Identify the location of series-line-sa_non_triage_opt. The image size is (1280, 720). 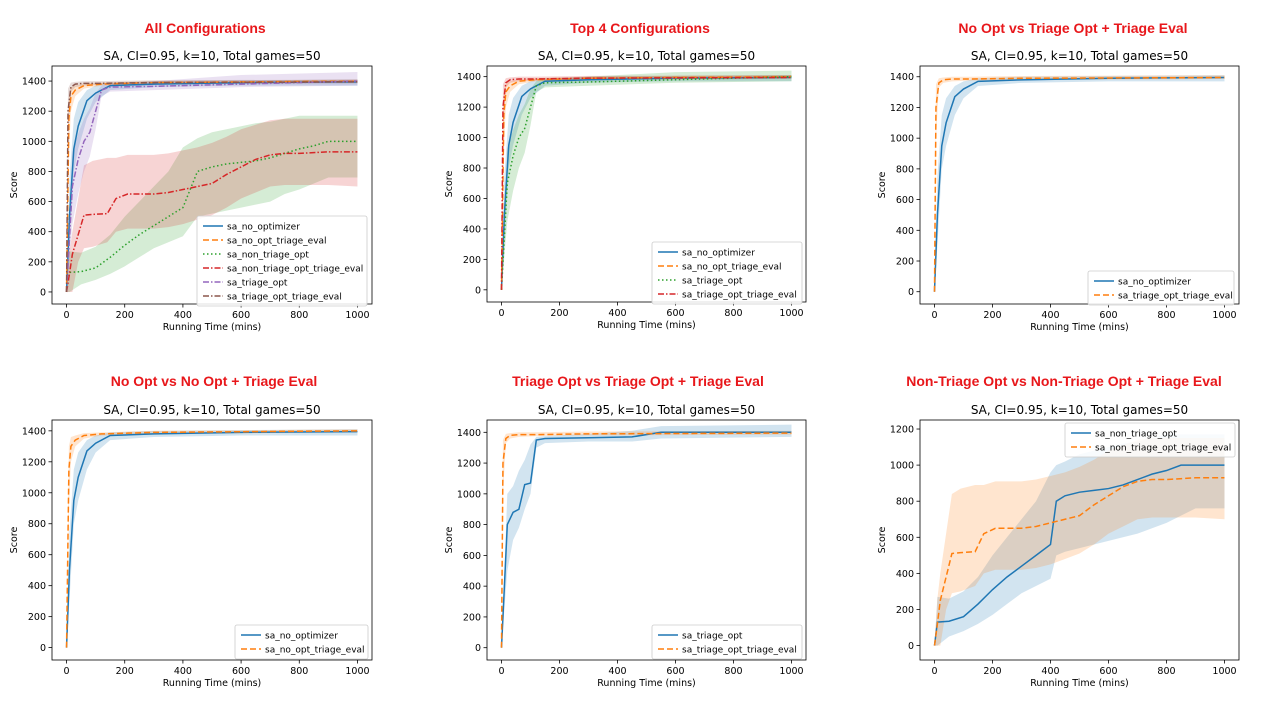
(211, 216).